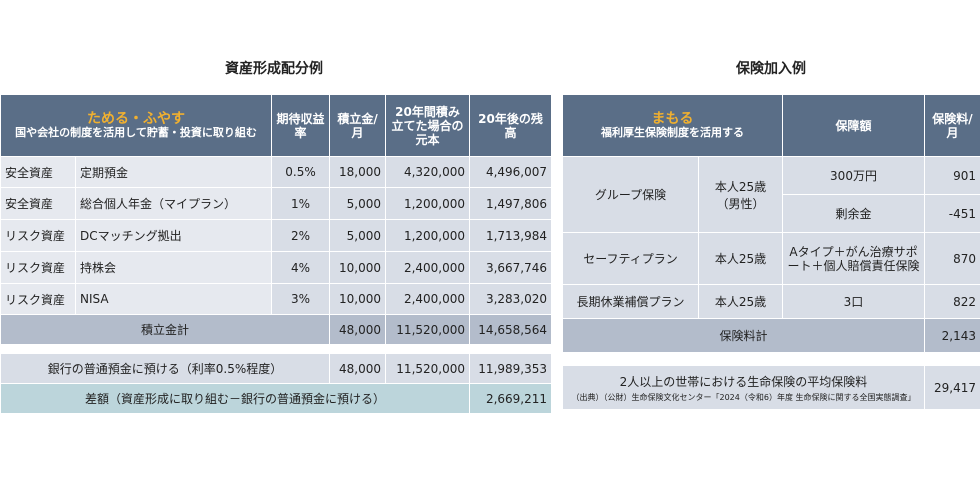 The width and height of the screenshot is (980, 496). Describe the element at coordinates (853, 213) in the screenshot. I see `coverage-cell: 剰余金` at that location.